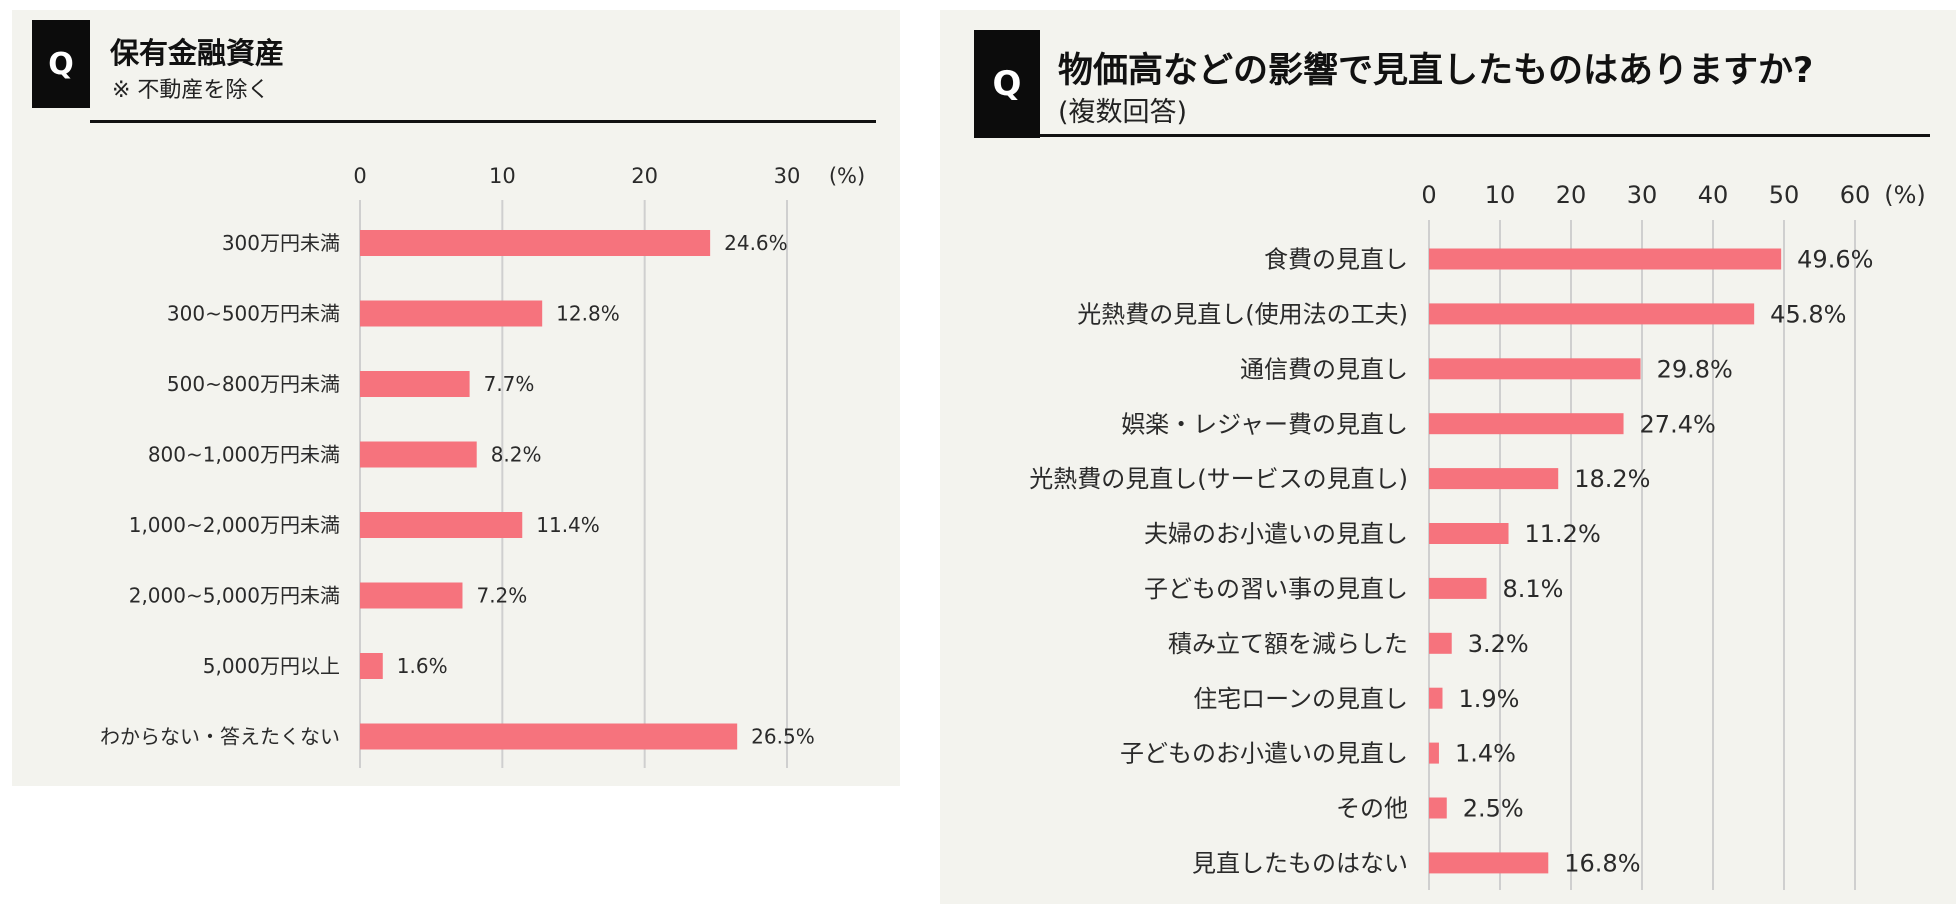 Image resolution: width=1960 pixels, height=916 pixels. What do you see at coordinates (501, 596) in the screenshot?
I see `value-label: 7.2%` at bounding box center [501, 596].